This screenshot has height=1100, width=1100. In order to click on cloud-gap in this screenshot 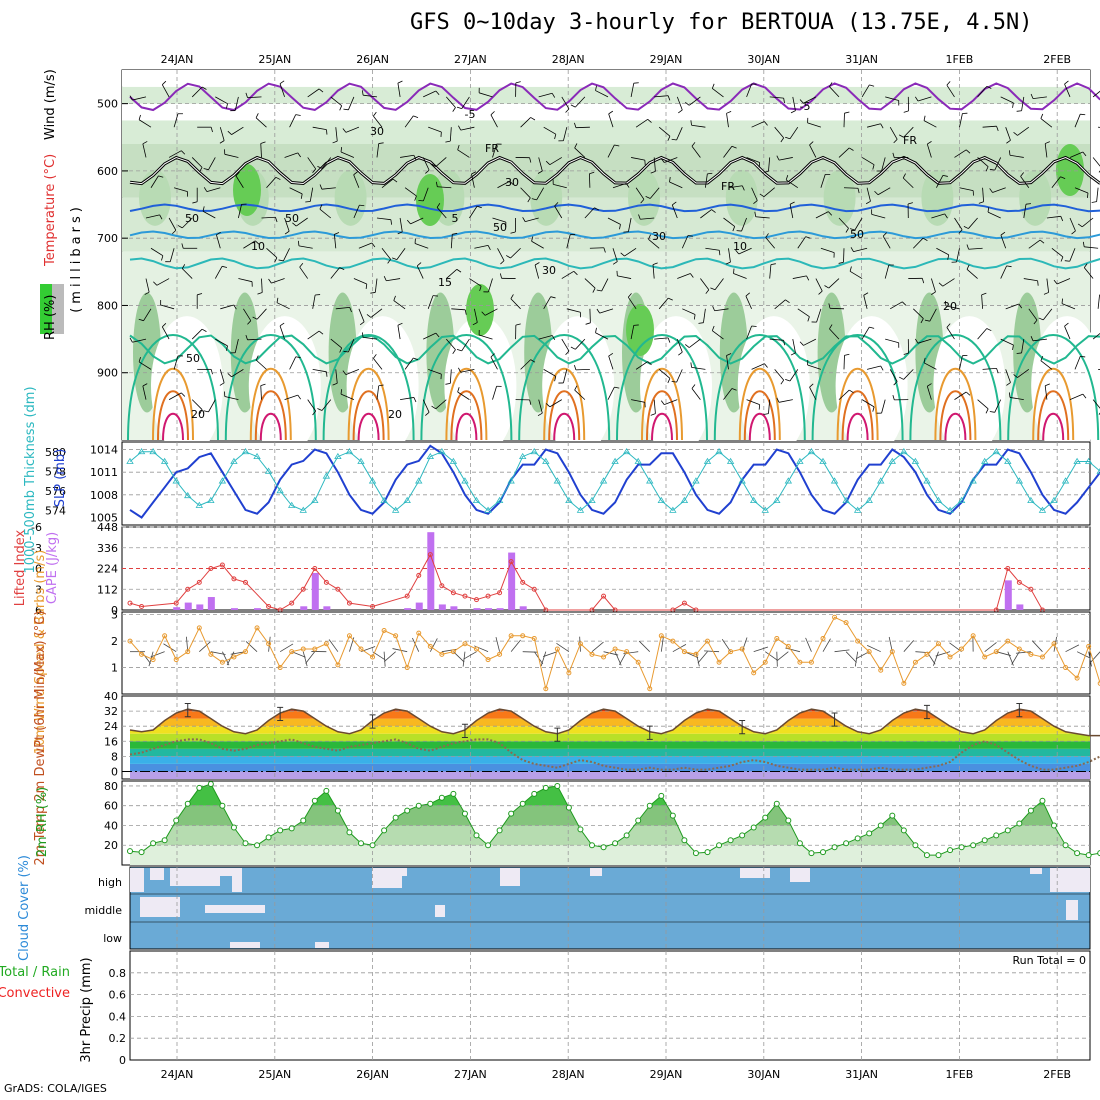, I will do `click(245, 945)`.